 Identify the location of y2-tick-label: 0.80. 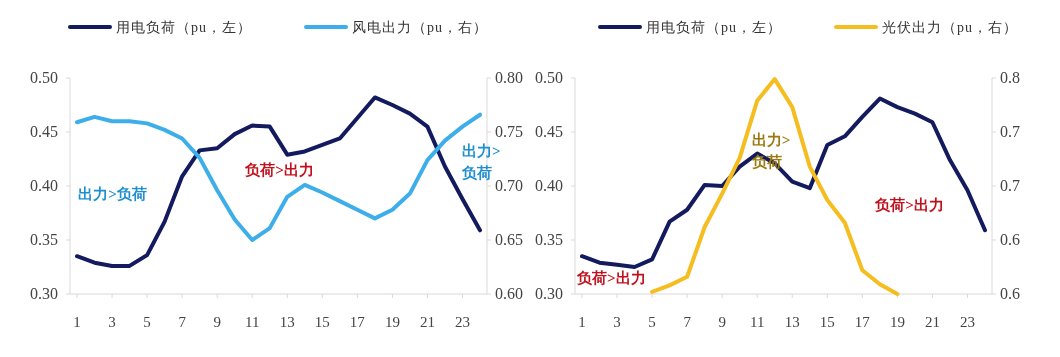
(509, 77).